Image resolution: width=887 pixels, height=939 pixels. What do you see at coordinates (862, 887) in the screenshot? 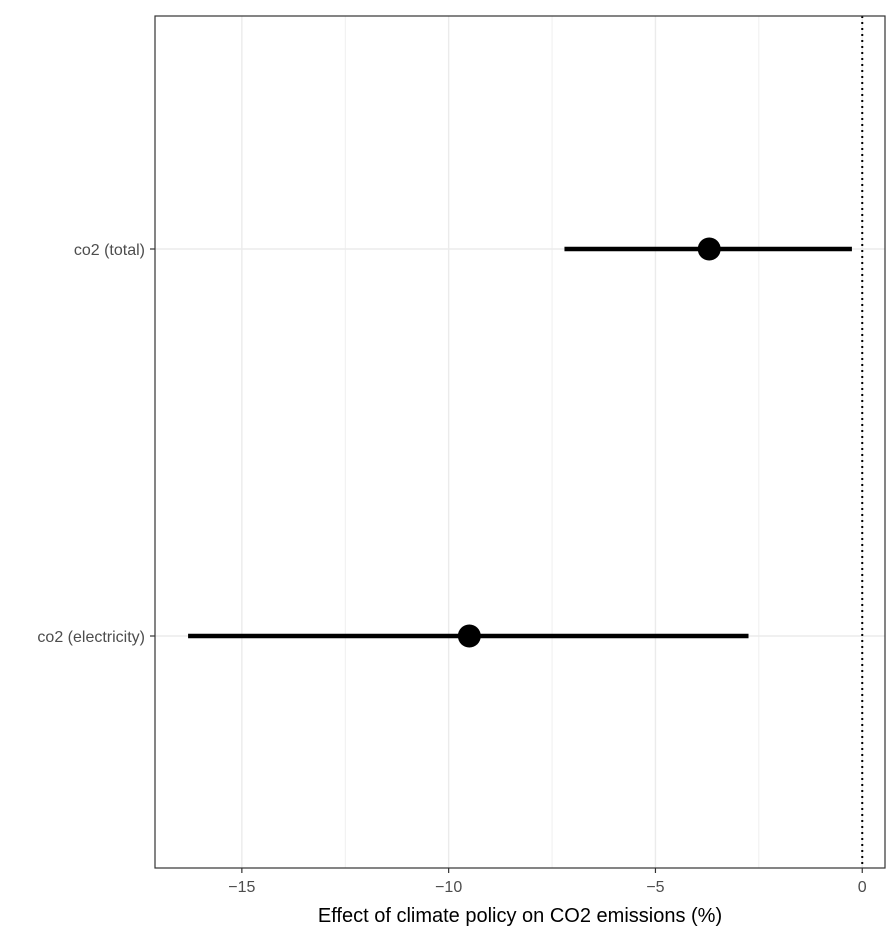
I see `x-tick-label: 0` at bounding box center [862, 887].